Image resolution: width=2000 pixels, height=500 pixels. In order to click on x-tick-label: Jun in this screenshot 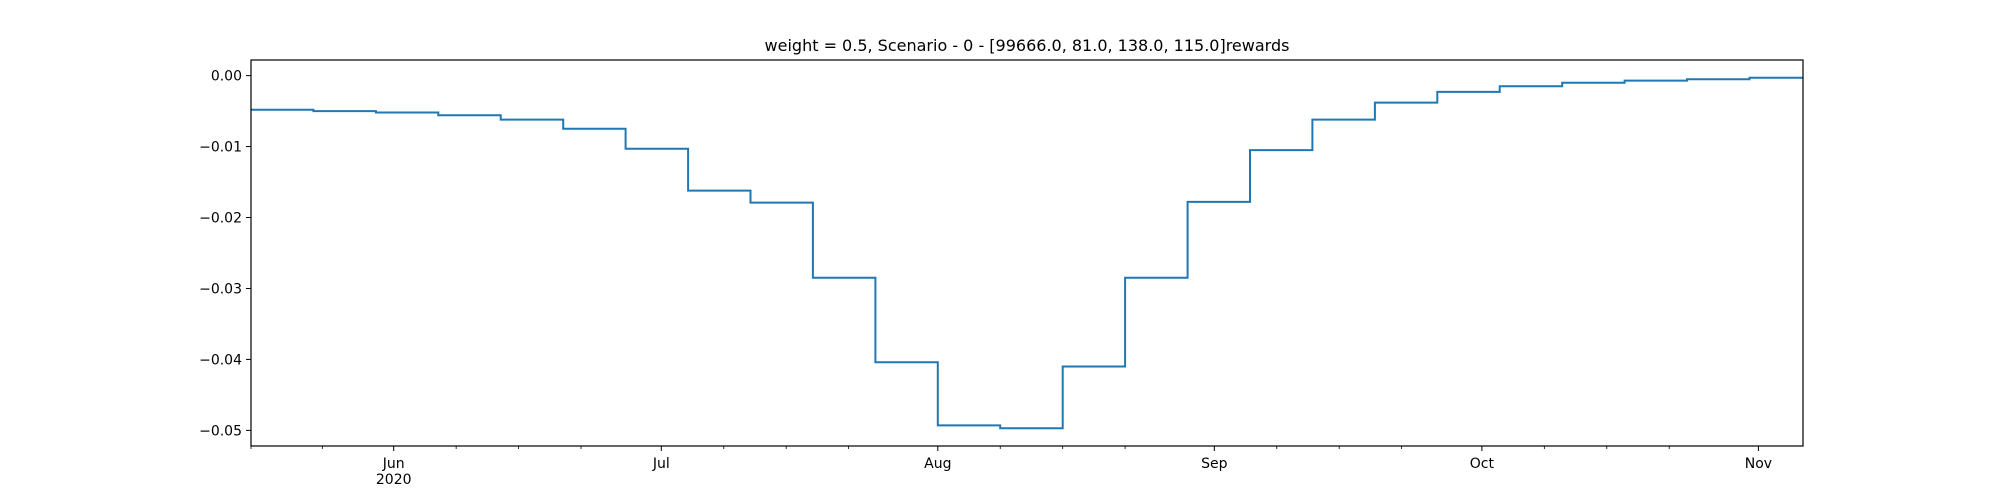, I will do `click(393, 464)`.